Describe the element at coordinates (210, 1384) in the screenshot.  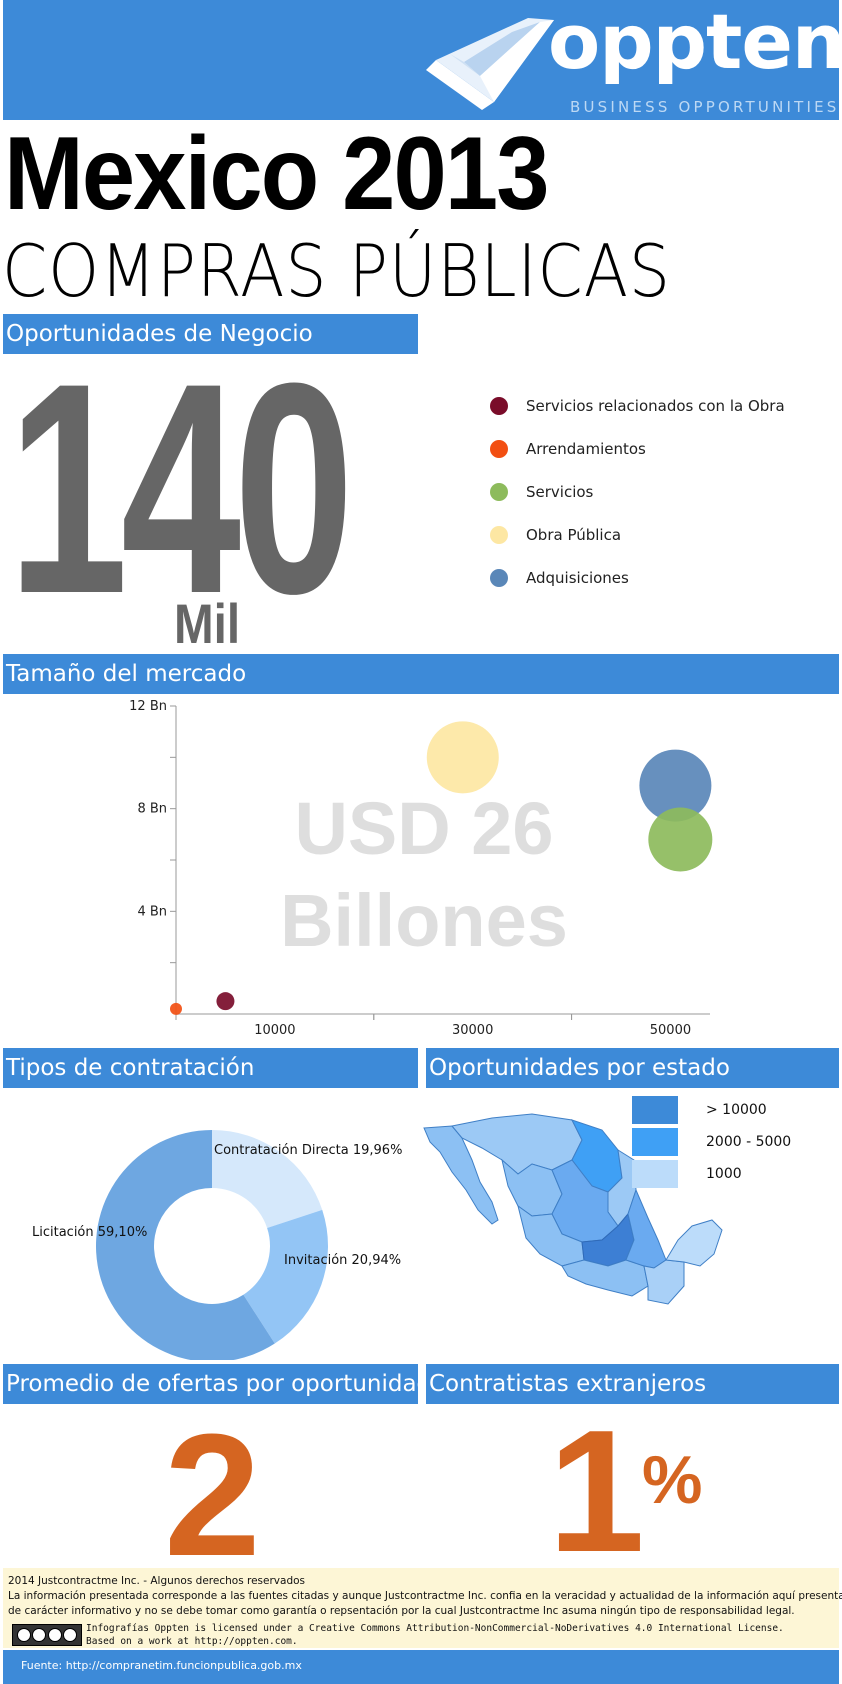
I see `section-promedio: Promedio de ofertas por oportunidad` at that location.